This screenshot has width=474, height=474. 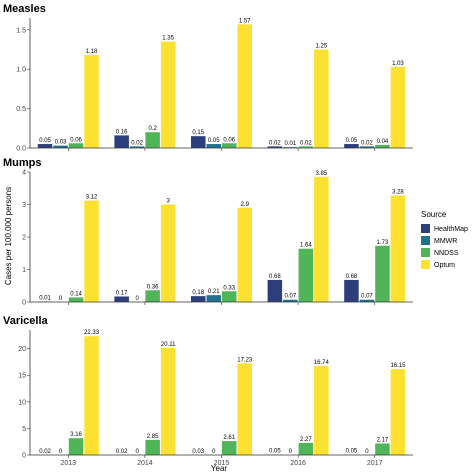 I want to click on x-axis-label: Year, so click(x=219, y=468).